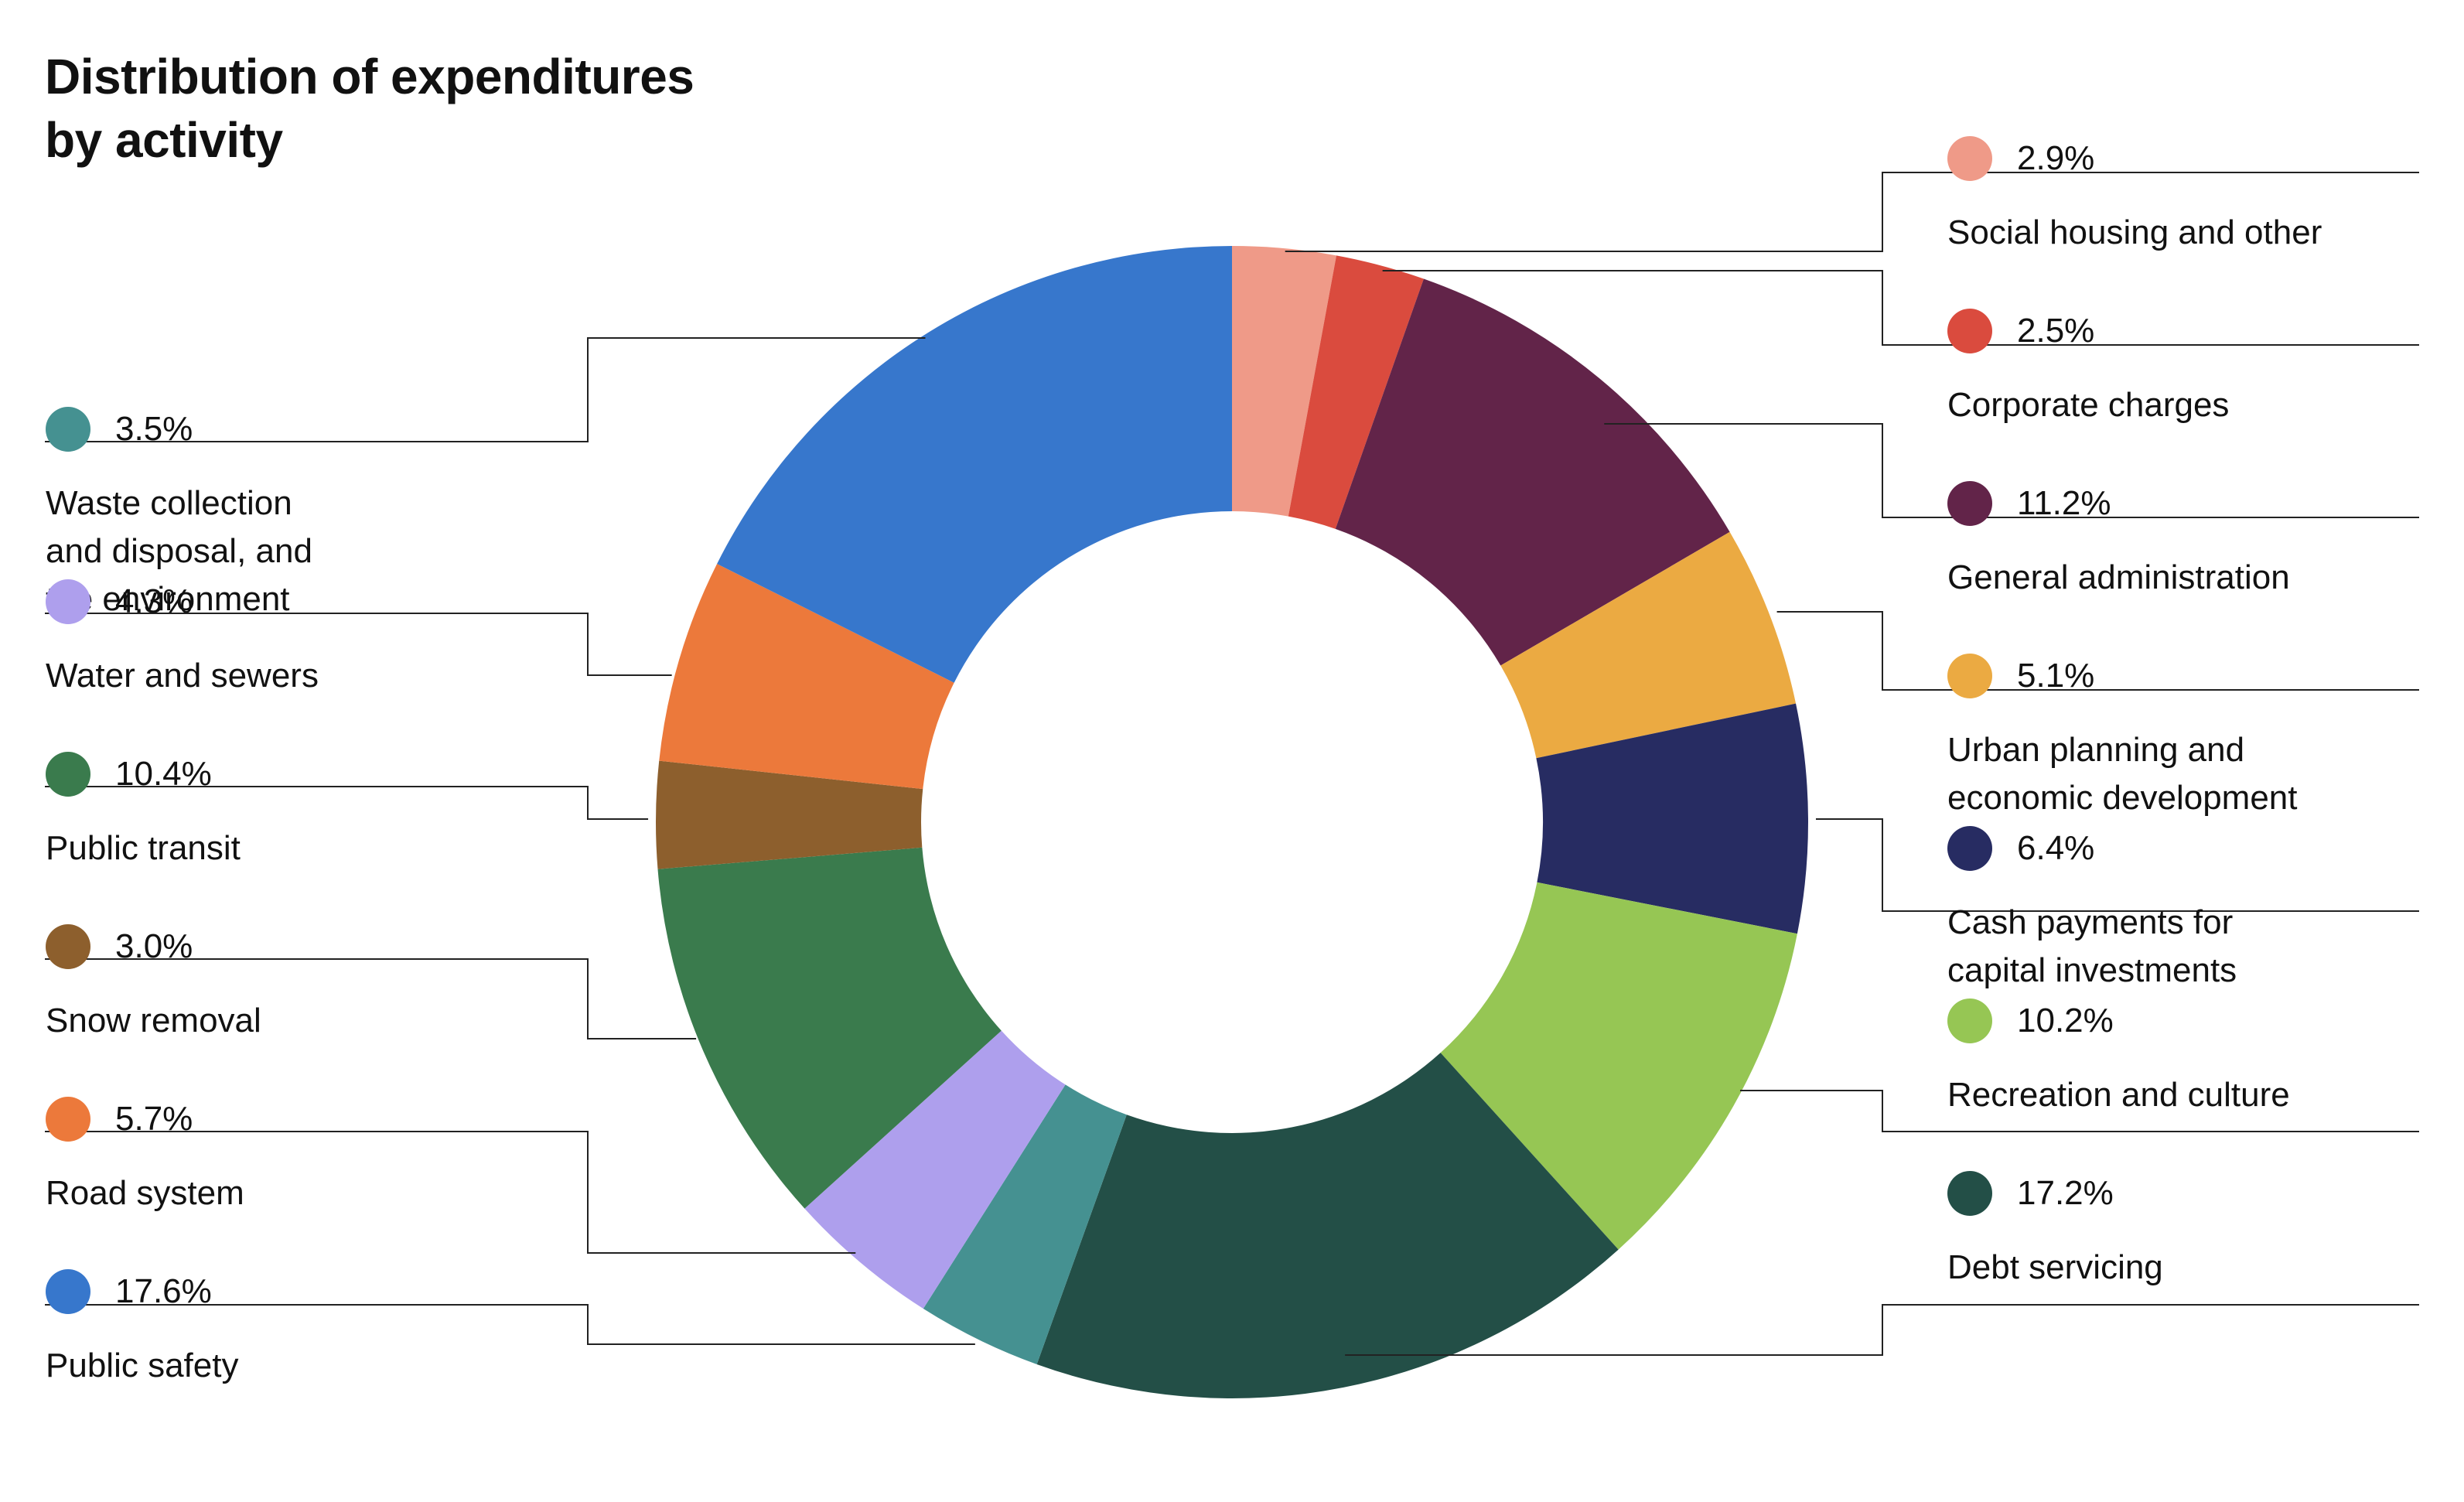 The height and width of the screenshot is (1502, 2464). I want to click on legend-value-cash-payments-for-capital-investments: 6.4%, so click(2056, 848).